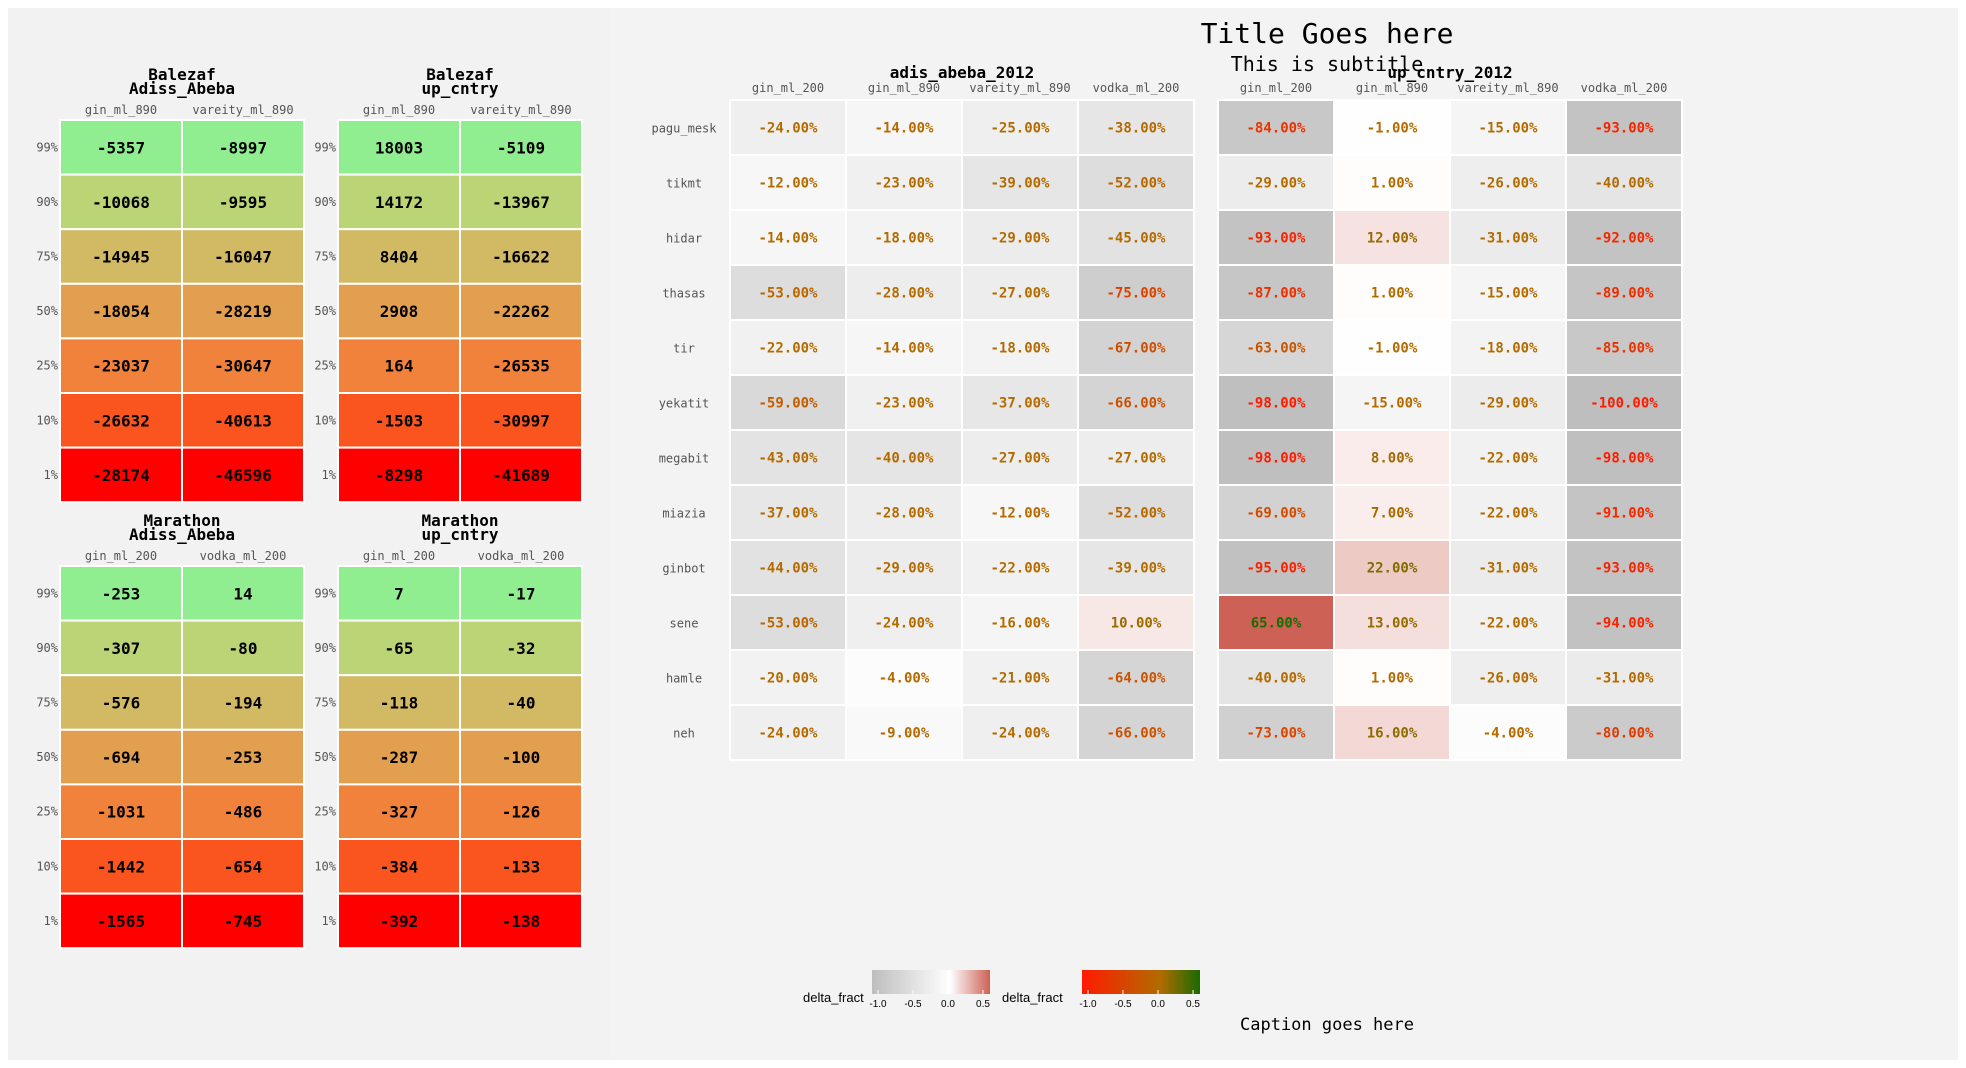 Image resolution: width=1966 pixels, height=1068 pixels. What do you see at coordinates (1020, 129) in the screenshot?
I see `heat-value: -25.00%` at bounding box center [1020, 129].